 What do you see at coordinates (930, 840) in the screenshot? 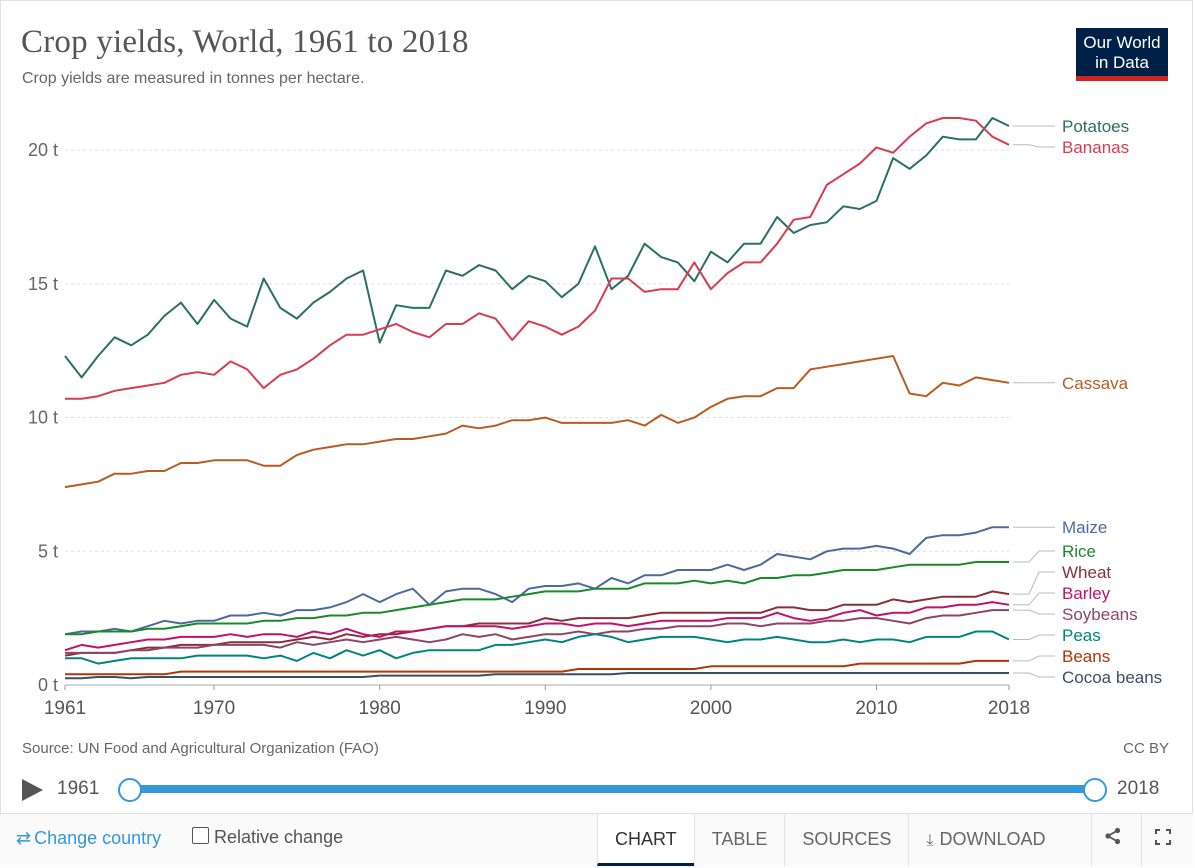
I see `download-icon: ⤓` at bounding box center [930, 840].